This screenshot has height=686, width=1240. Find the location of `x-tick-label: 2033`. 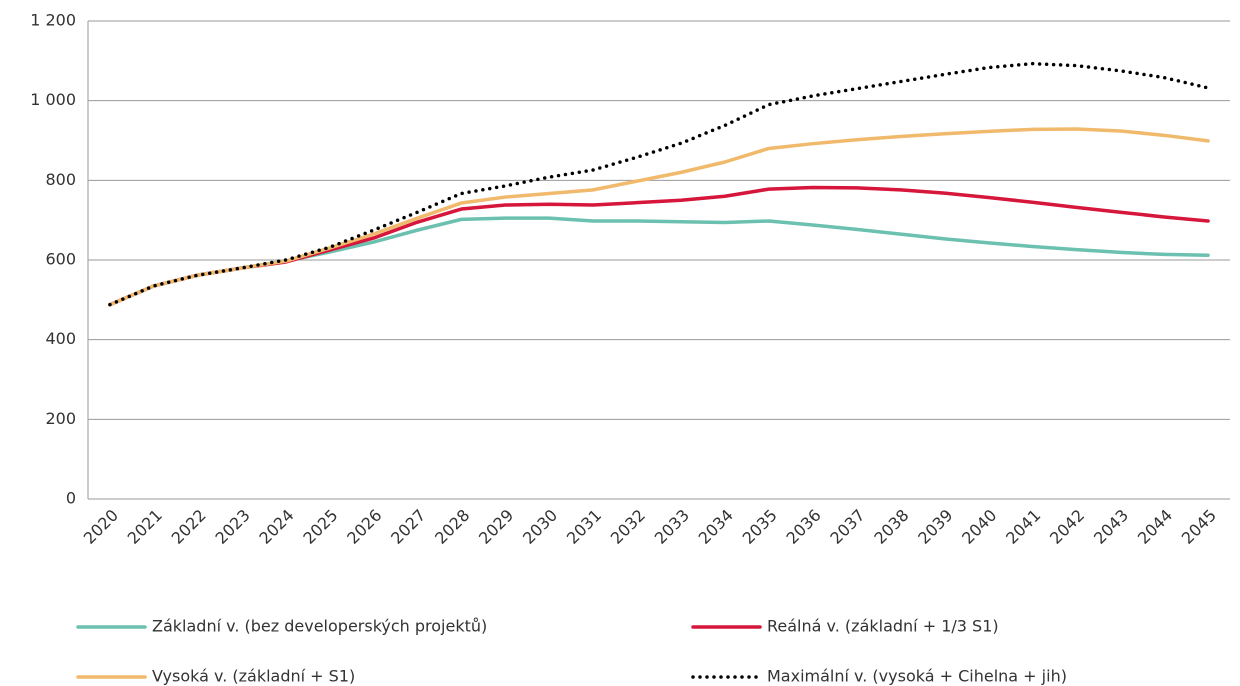

x-tick-label: 2033 is located at coordinates (672, 527).